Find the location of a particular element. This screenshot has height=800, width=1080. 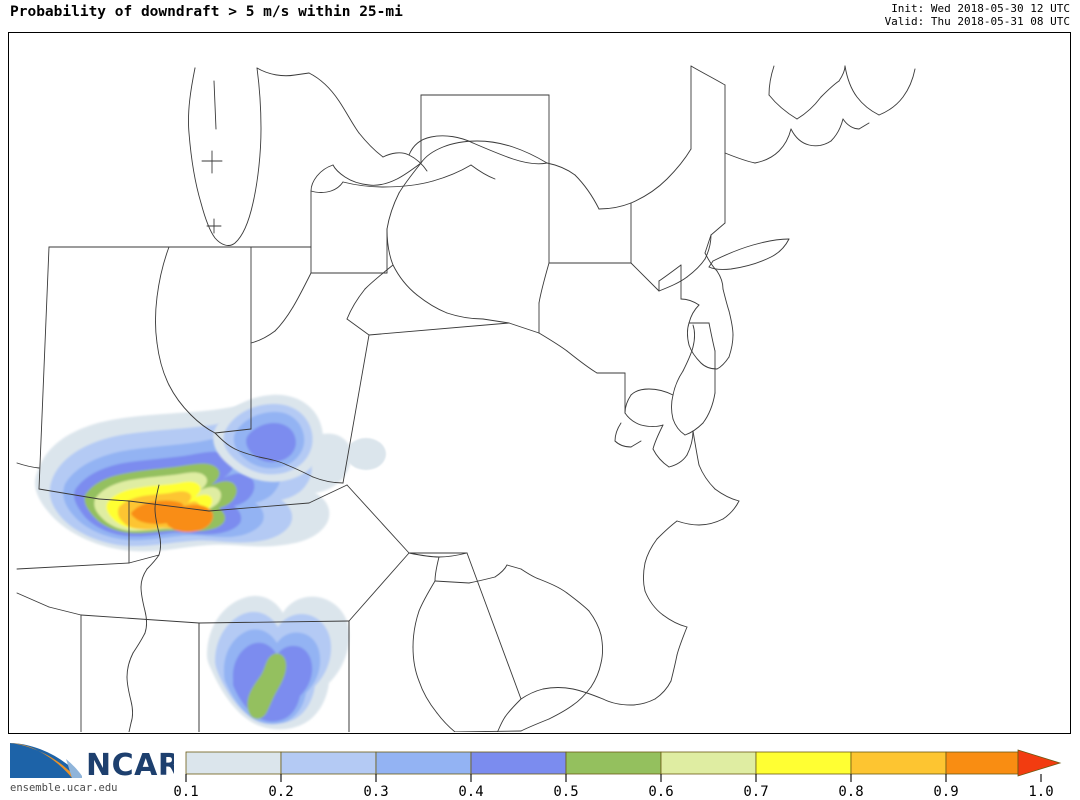

ncar-logo: NCAR ensemble.ucar.edu is located at coordinates (89, 769).